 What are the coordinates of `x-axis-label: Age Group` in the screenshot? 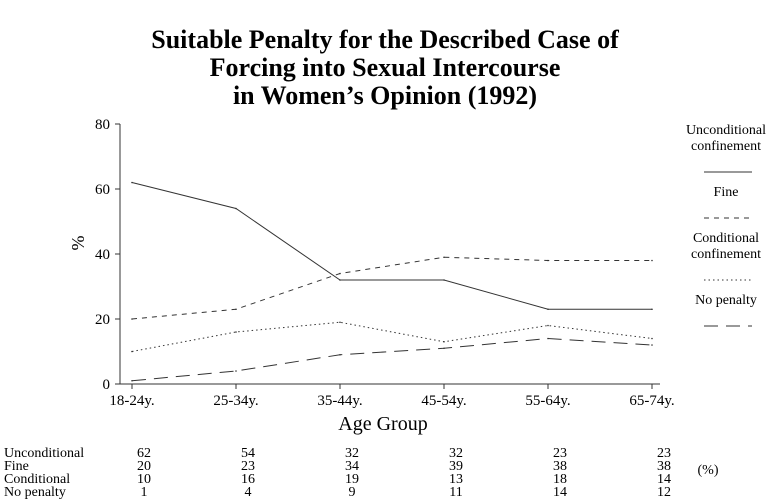 It's located at (382, 424).